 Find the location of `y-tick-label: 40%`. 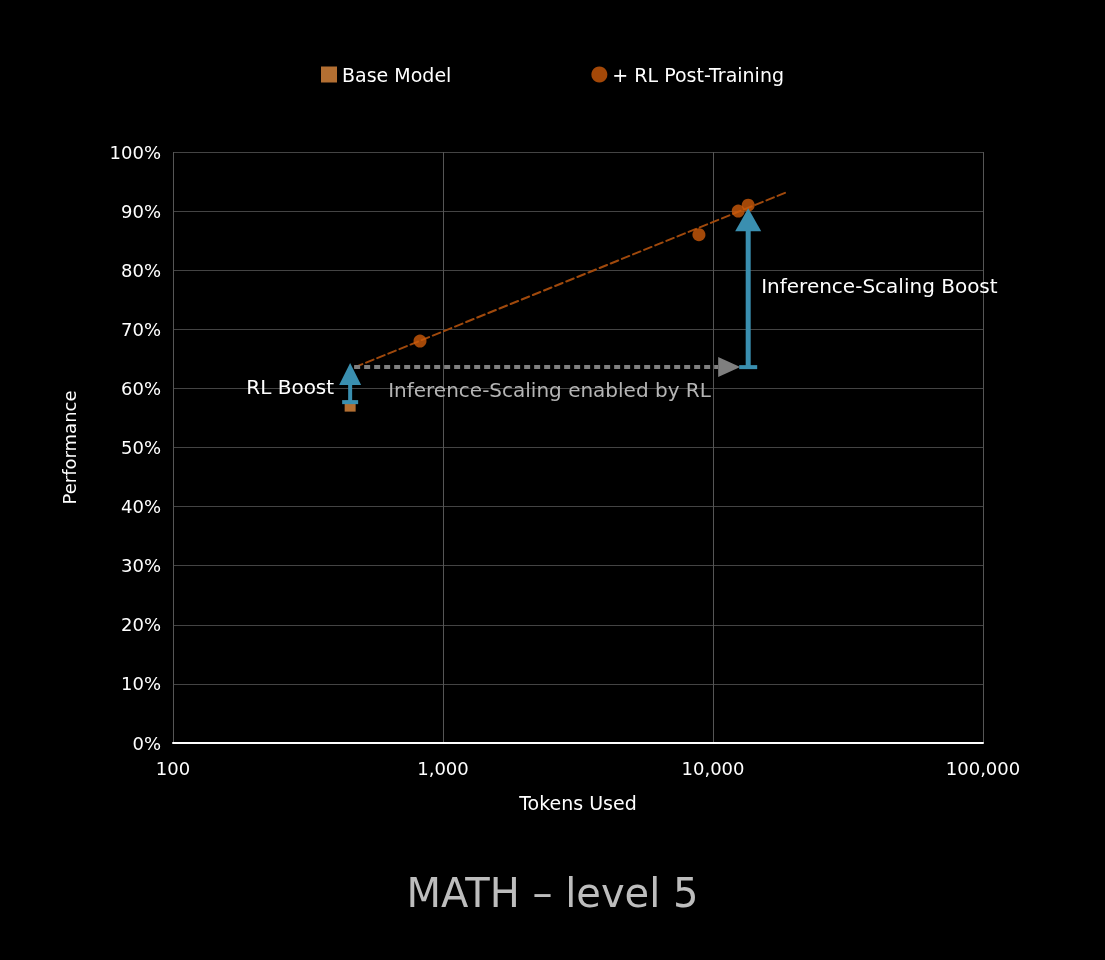

y-tick-label: 40% is located at coordinates (140, 507).